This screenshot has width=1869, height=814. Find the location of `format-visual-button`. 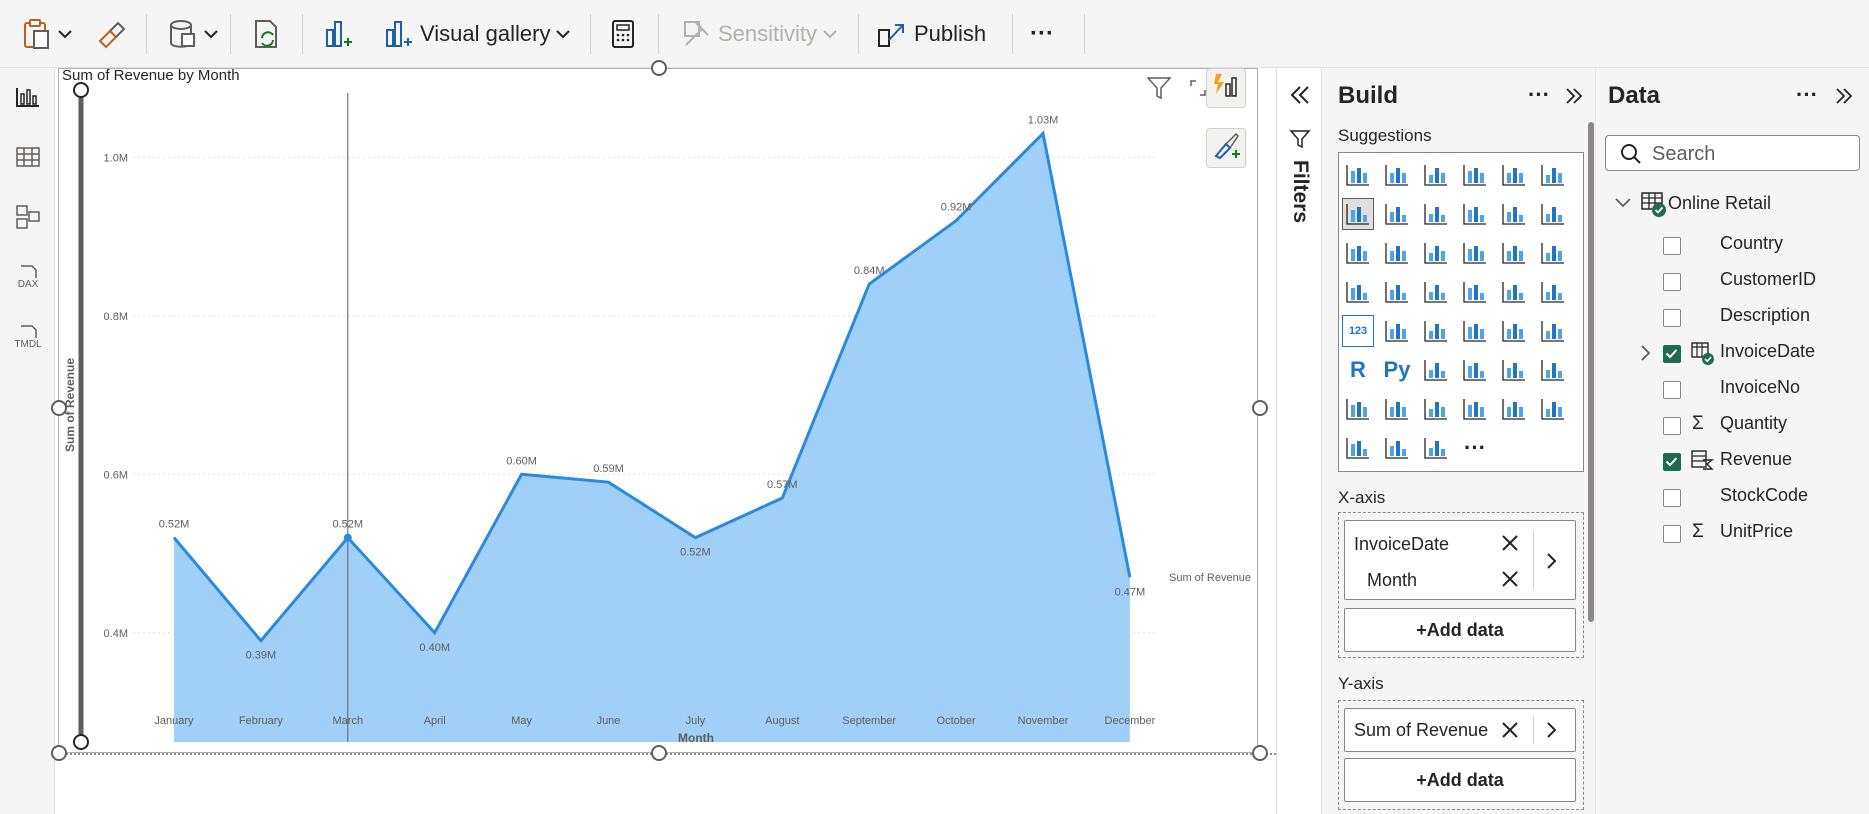

format-visual-button is located at coordinates (1226, 148).